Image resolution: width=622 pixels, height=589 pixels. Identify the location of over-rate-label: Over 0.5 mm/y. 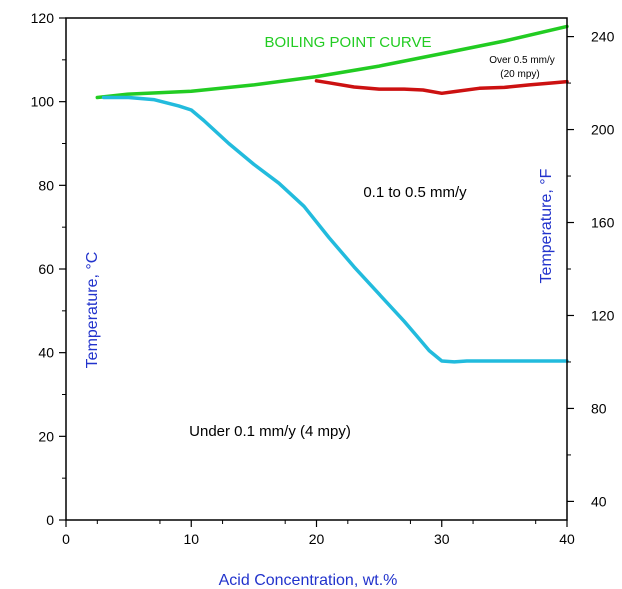
(522, 60).